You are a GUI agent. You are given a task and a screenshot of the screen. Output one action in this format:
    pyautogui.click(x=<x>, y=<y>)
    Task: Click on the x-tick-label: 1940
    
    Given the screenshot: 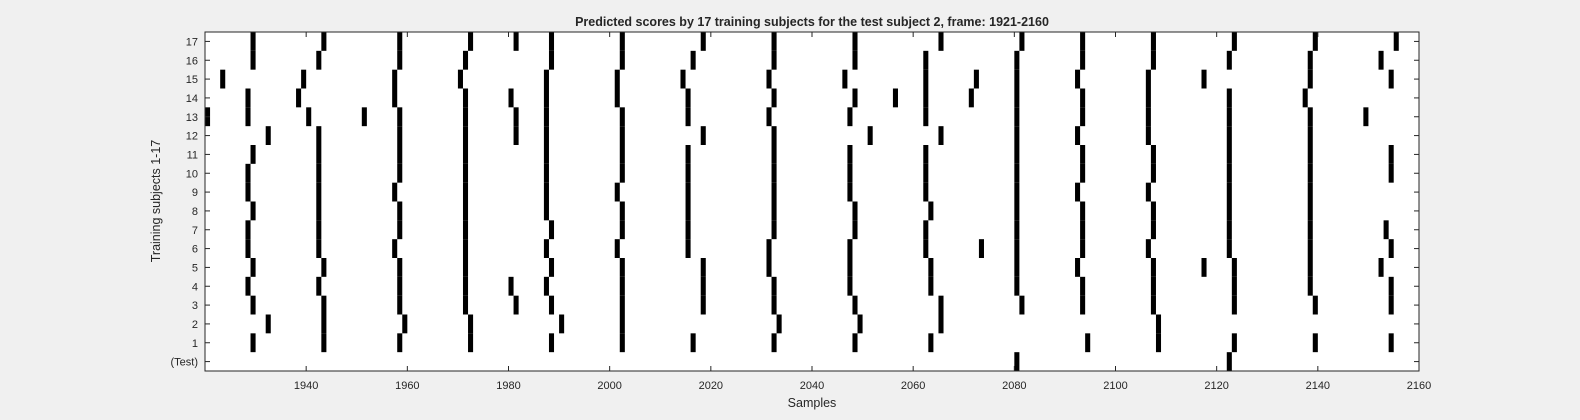 What is the action you would take?
    pyautogui.click(x=306, y=386)
    